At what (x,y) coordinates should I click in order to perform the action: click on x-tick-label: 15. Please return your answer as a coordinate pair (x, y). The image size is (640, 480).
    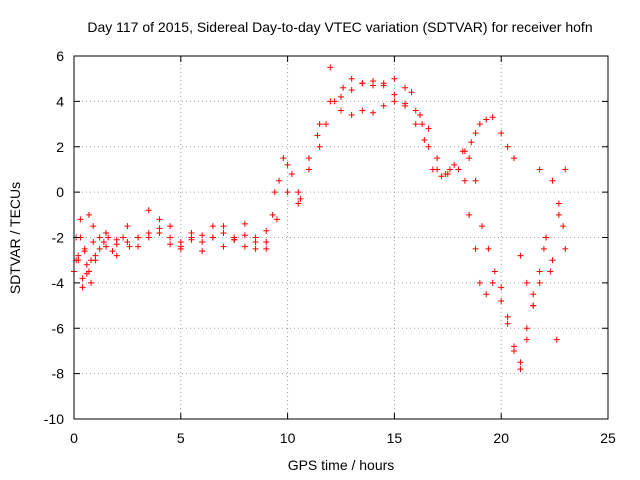
    Looking at the image, I should click on (395, 438).